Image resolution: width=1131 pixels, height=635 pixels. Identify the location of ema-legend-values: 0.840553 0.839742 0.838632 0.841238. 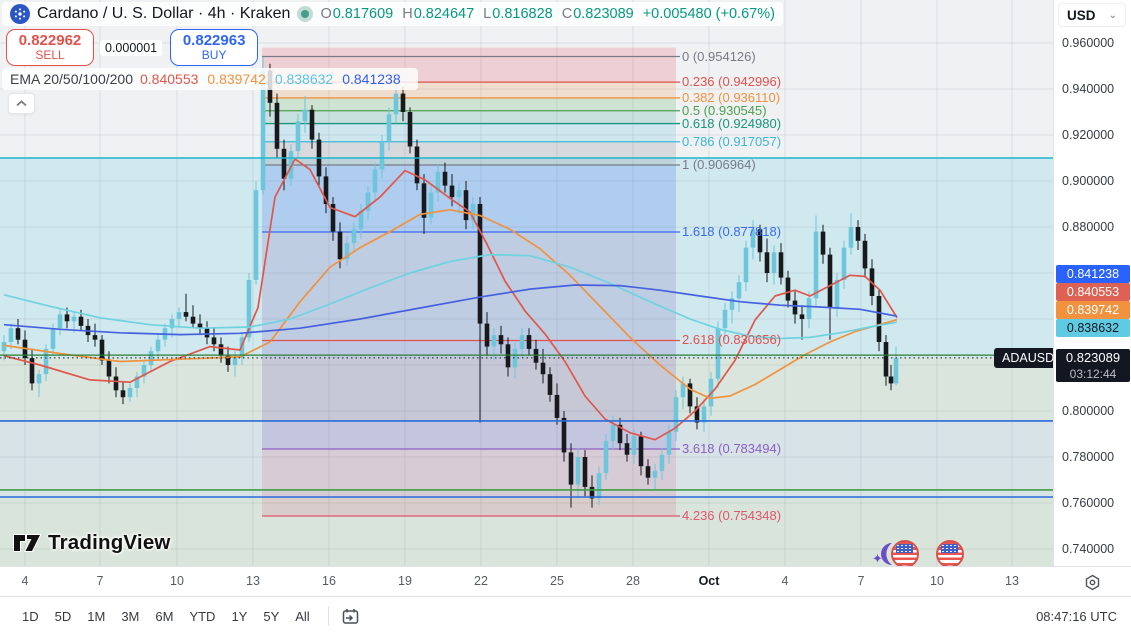
(275, 79).